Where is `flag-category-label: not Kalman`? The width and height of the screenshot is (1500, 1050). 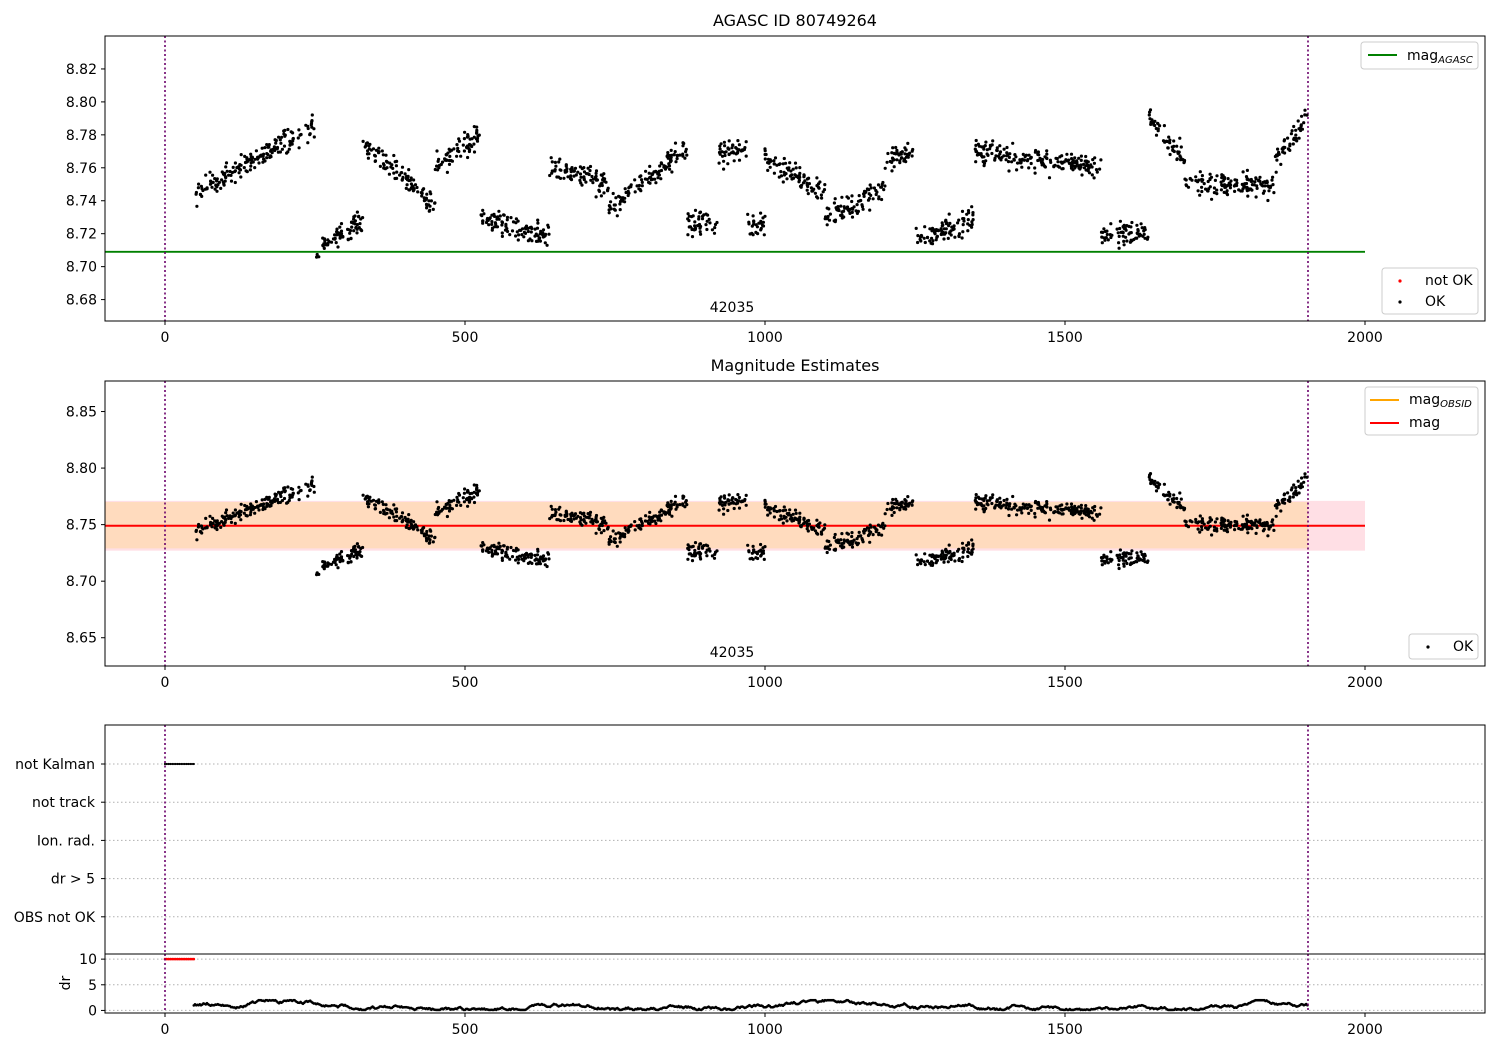 flag-category-label: not Kalman is located at coordinates (55, 765).